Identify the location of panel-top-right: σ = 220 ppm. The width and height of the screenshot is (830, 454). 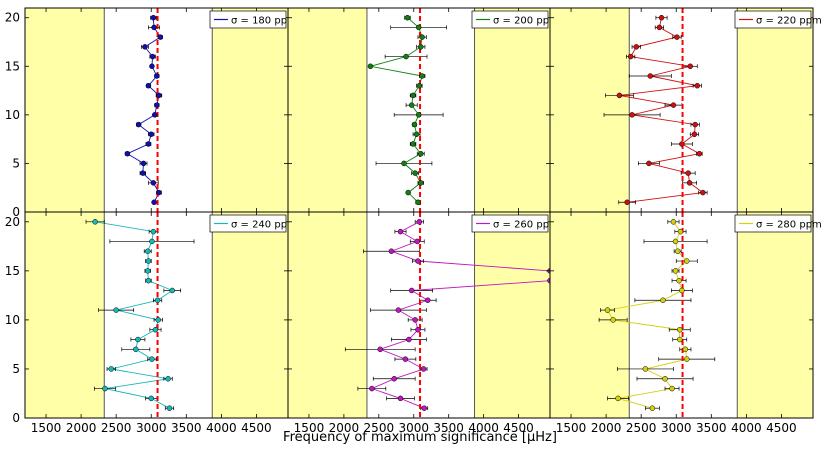
(685, 110).